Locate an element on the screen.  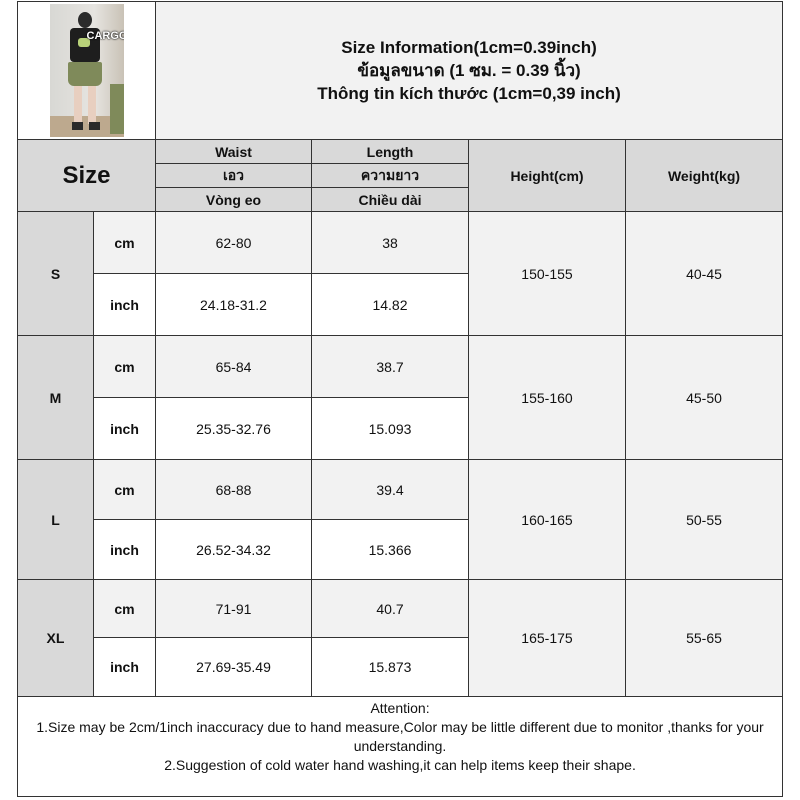
length-inch: 15.366 is located at coordinates (390, 549).